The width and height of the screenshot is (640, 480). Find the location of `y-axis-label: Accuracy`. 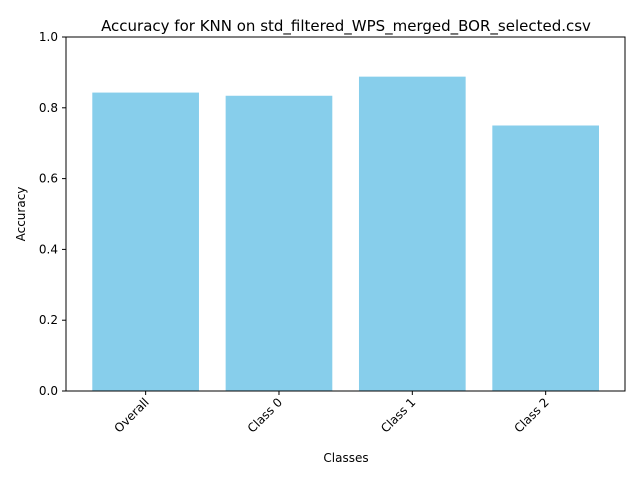

y-axis-label: Accuracy is located at coordinates (21, 214).